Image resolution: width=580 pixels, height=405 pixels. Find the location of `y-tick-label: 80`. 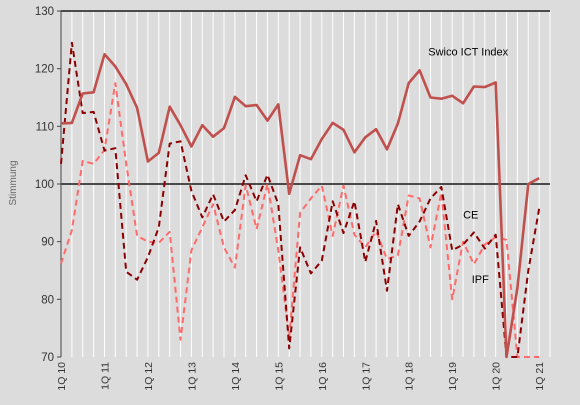

y-tick-label: 80 is located at coordinates (47, 300).